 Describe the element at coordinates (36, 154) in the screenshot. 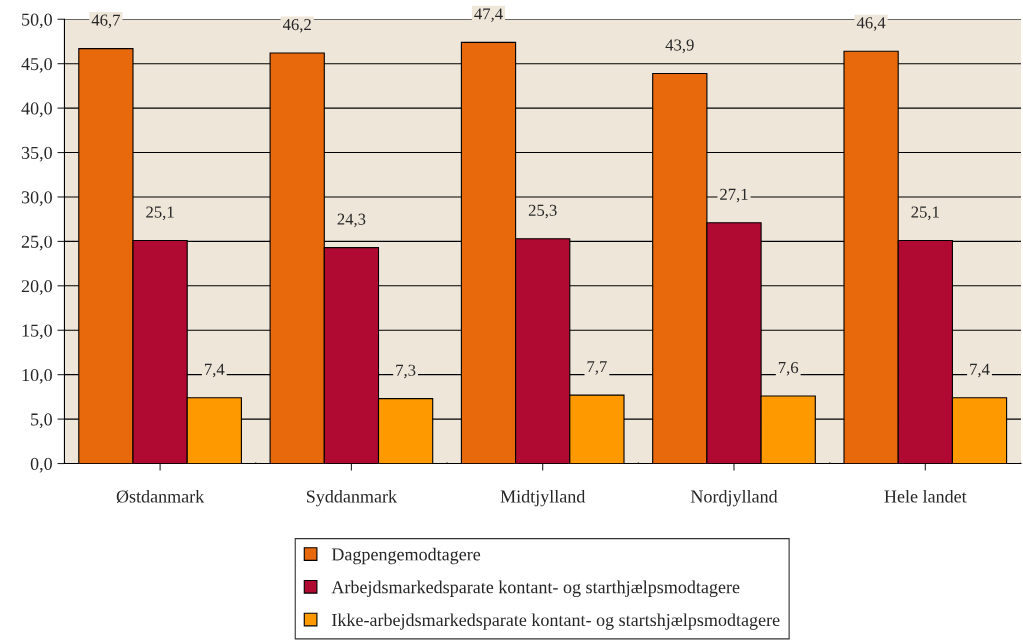

I see `y-tick-label: 35,0` at that location.